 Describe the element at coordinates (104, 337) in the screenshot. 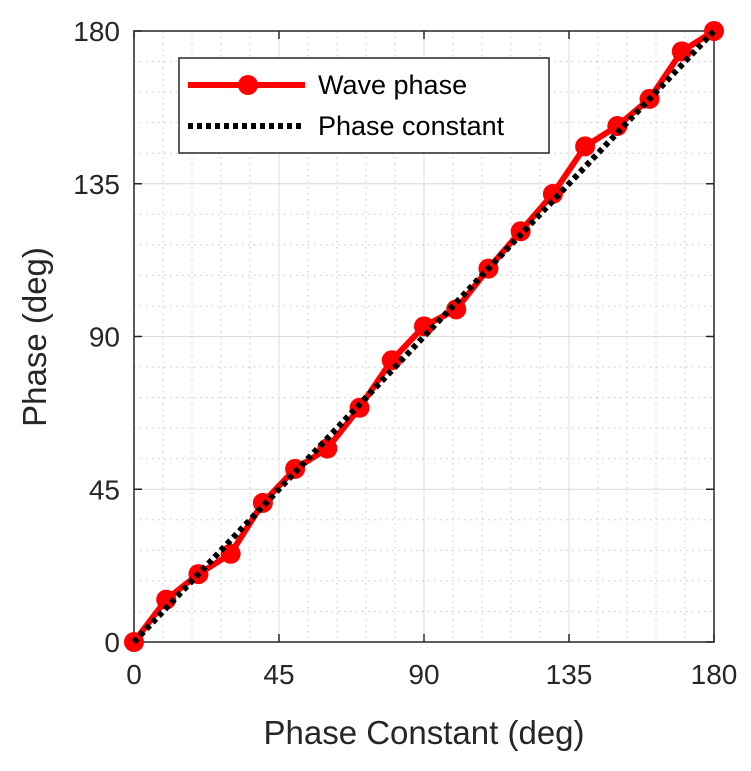

I see `y-tick-label: 90` at that location.